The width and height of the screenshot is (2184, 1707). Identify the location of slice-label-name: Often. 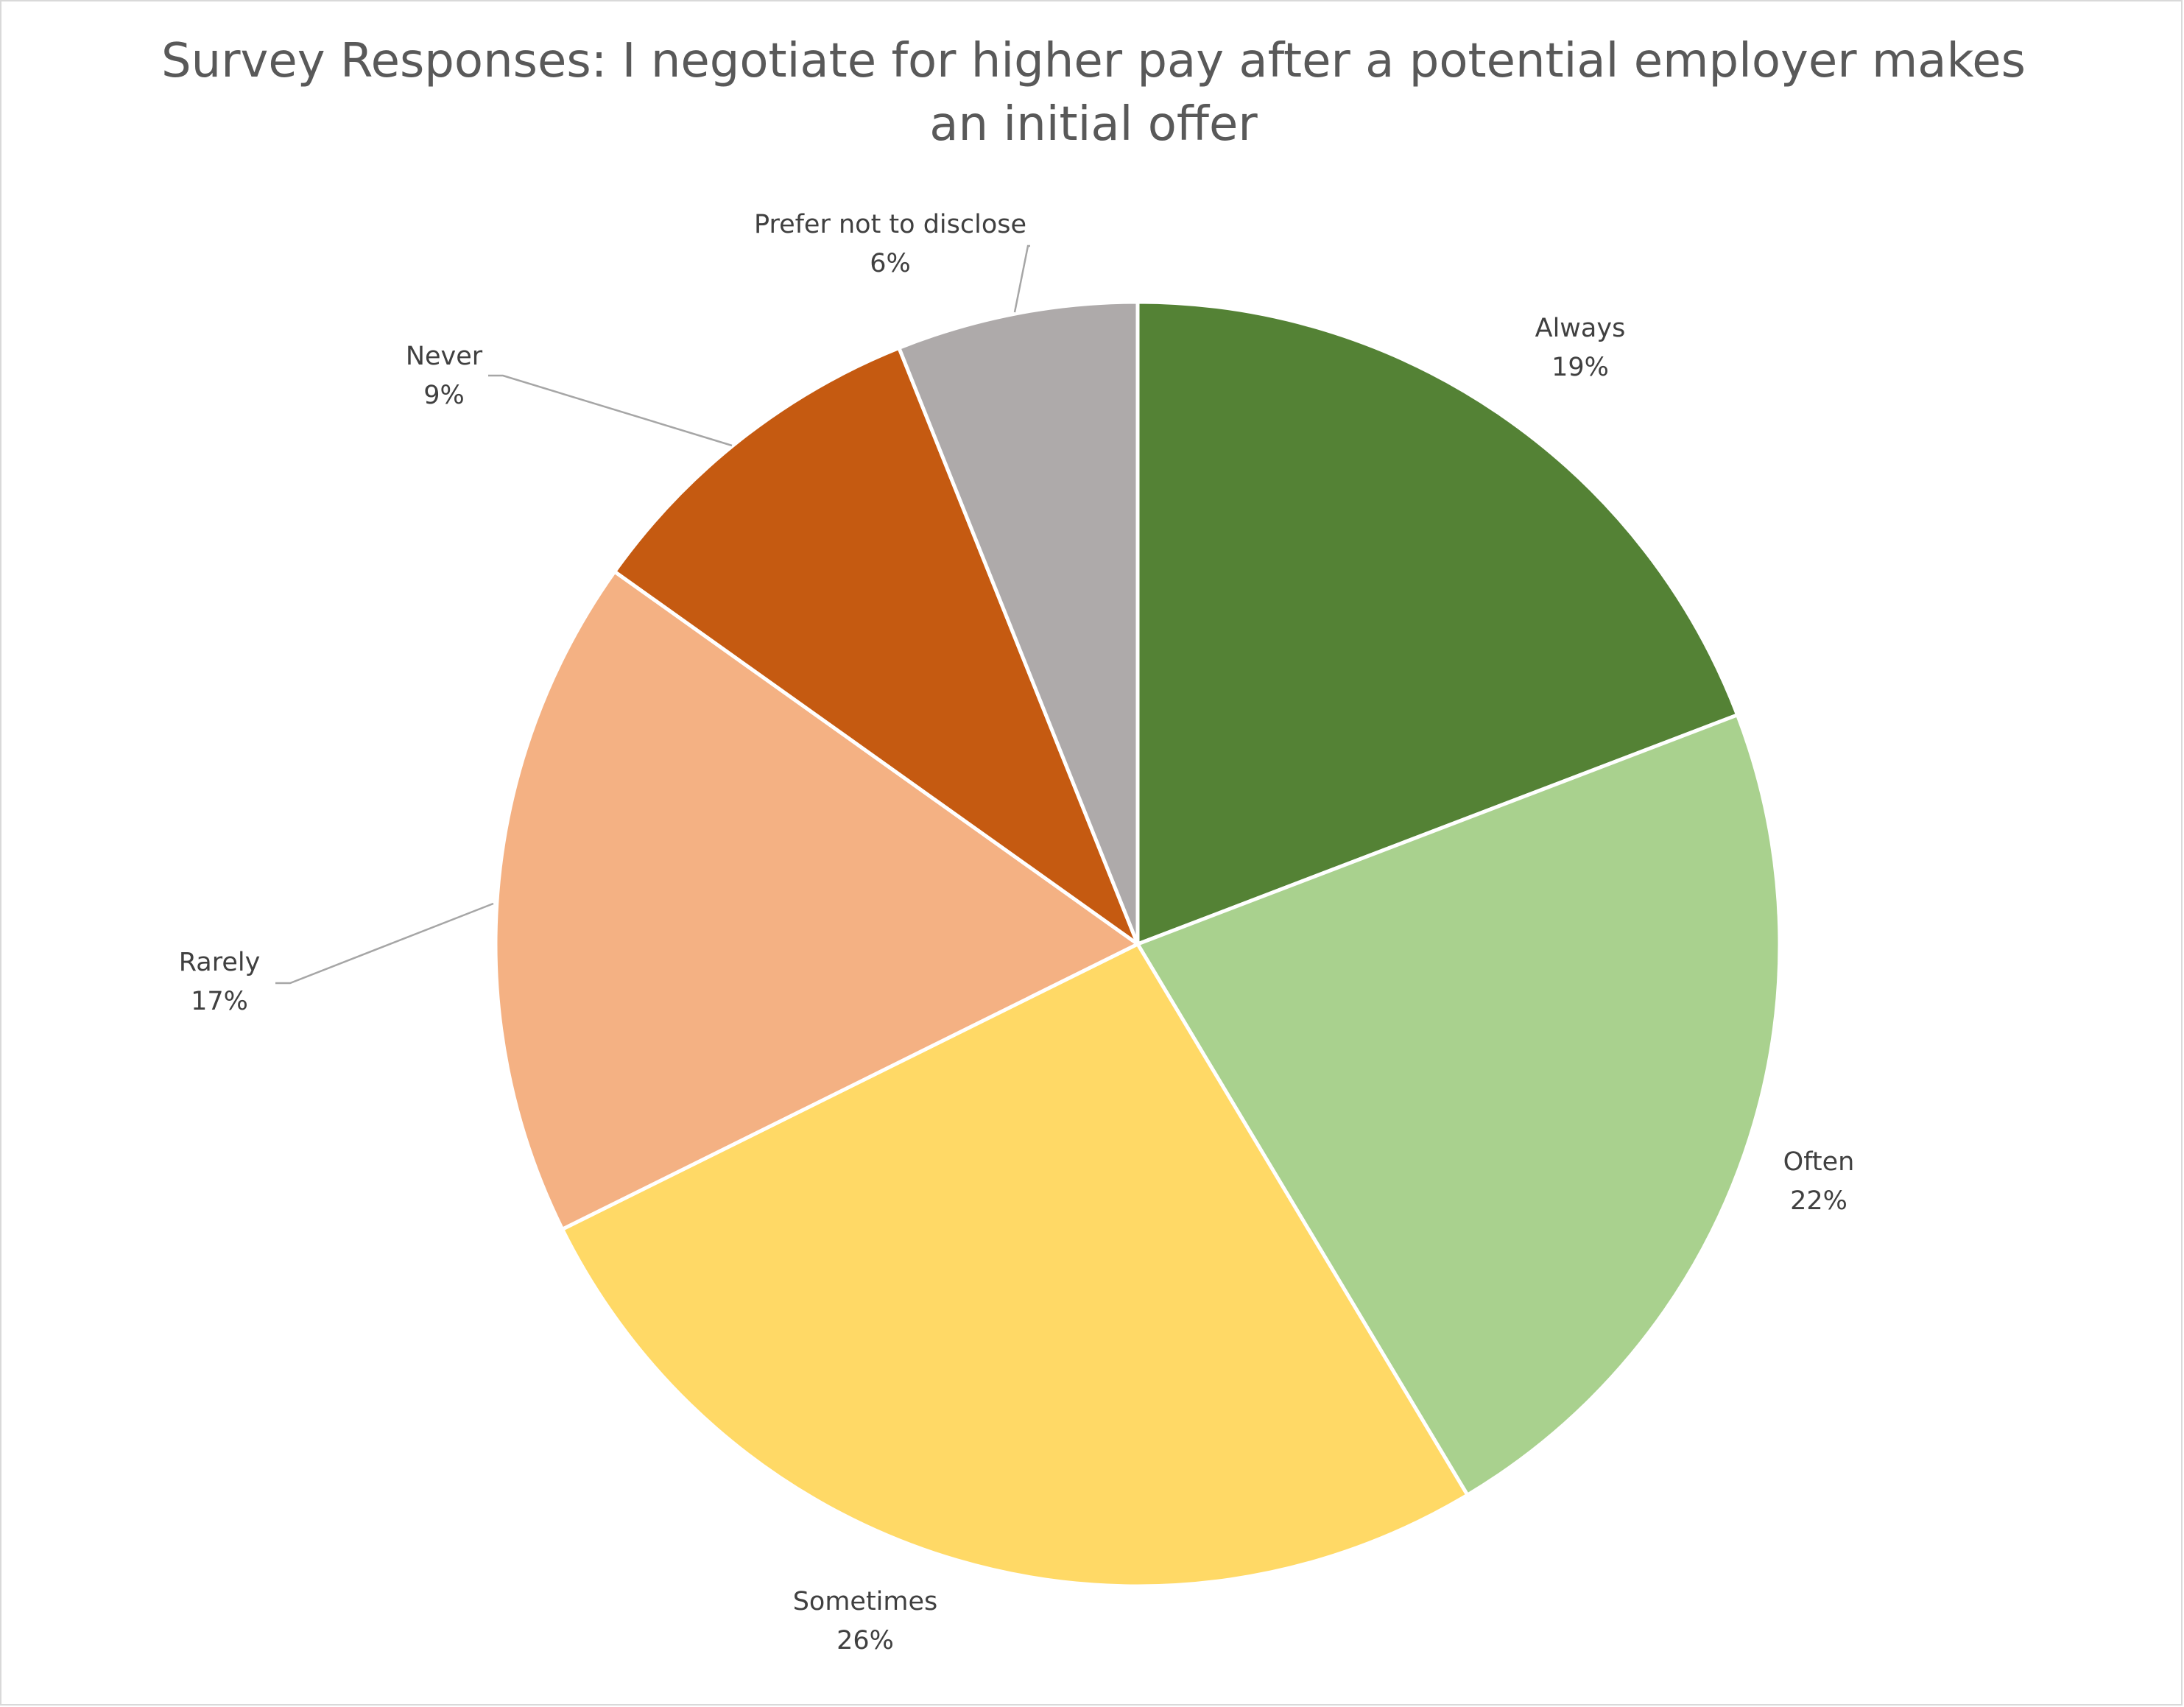
(1819, 1162).